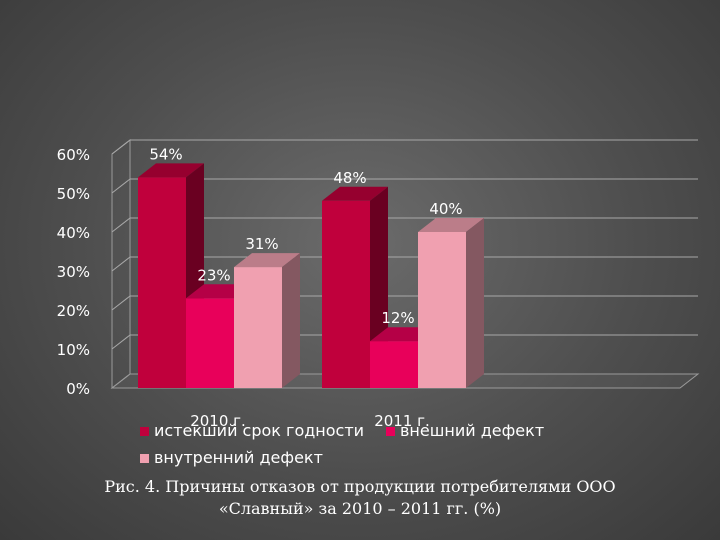 The width and height of the screenshot is (720, 540). Describe the element at coordinates (402, 421) in the screenshot. I see `x-category-label: 2011 г.` at that location.